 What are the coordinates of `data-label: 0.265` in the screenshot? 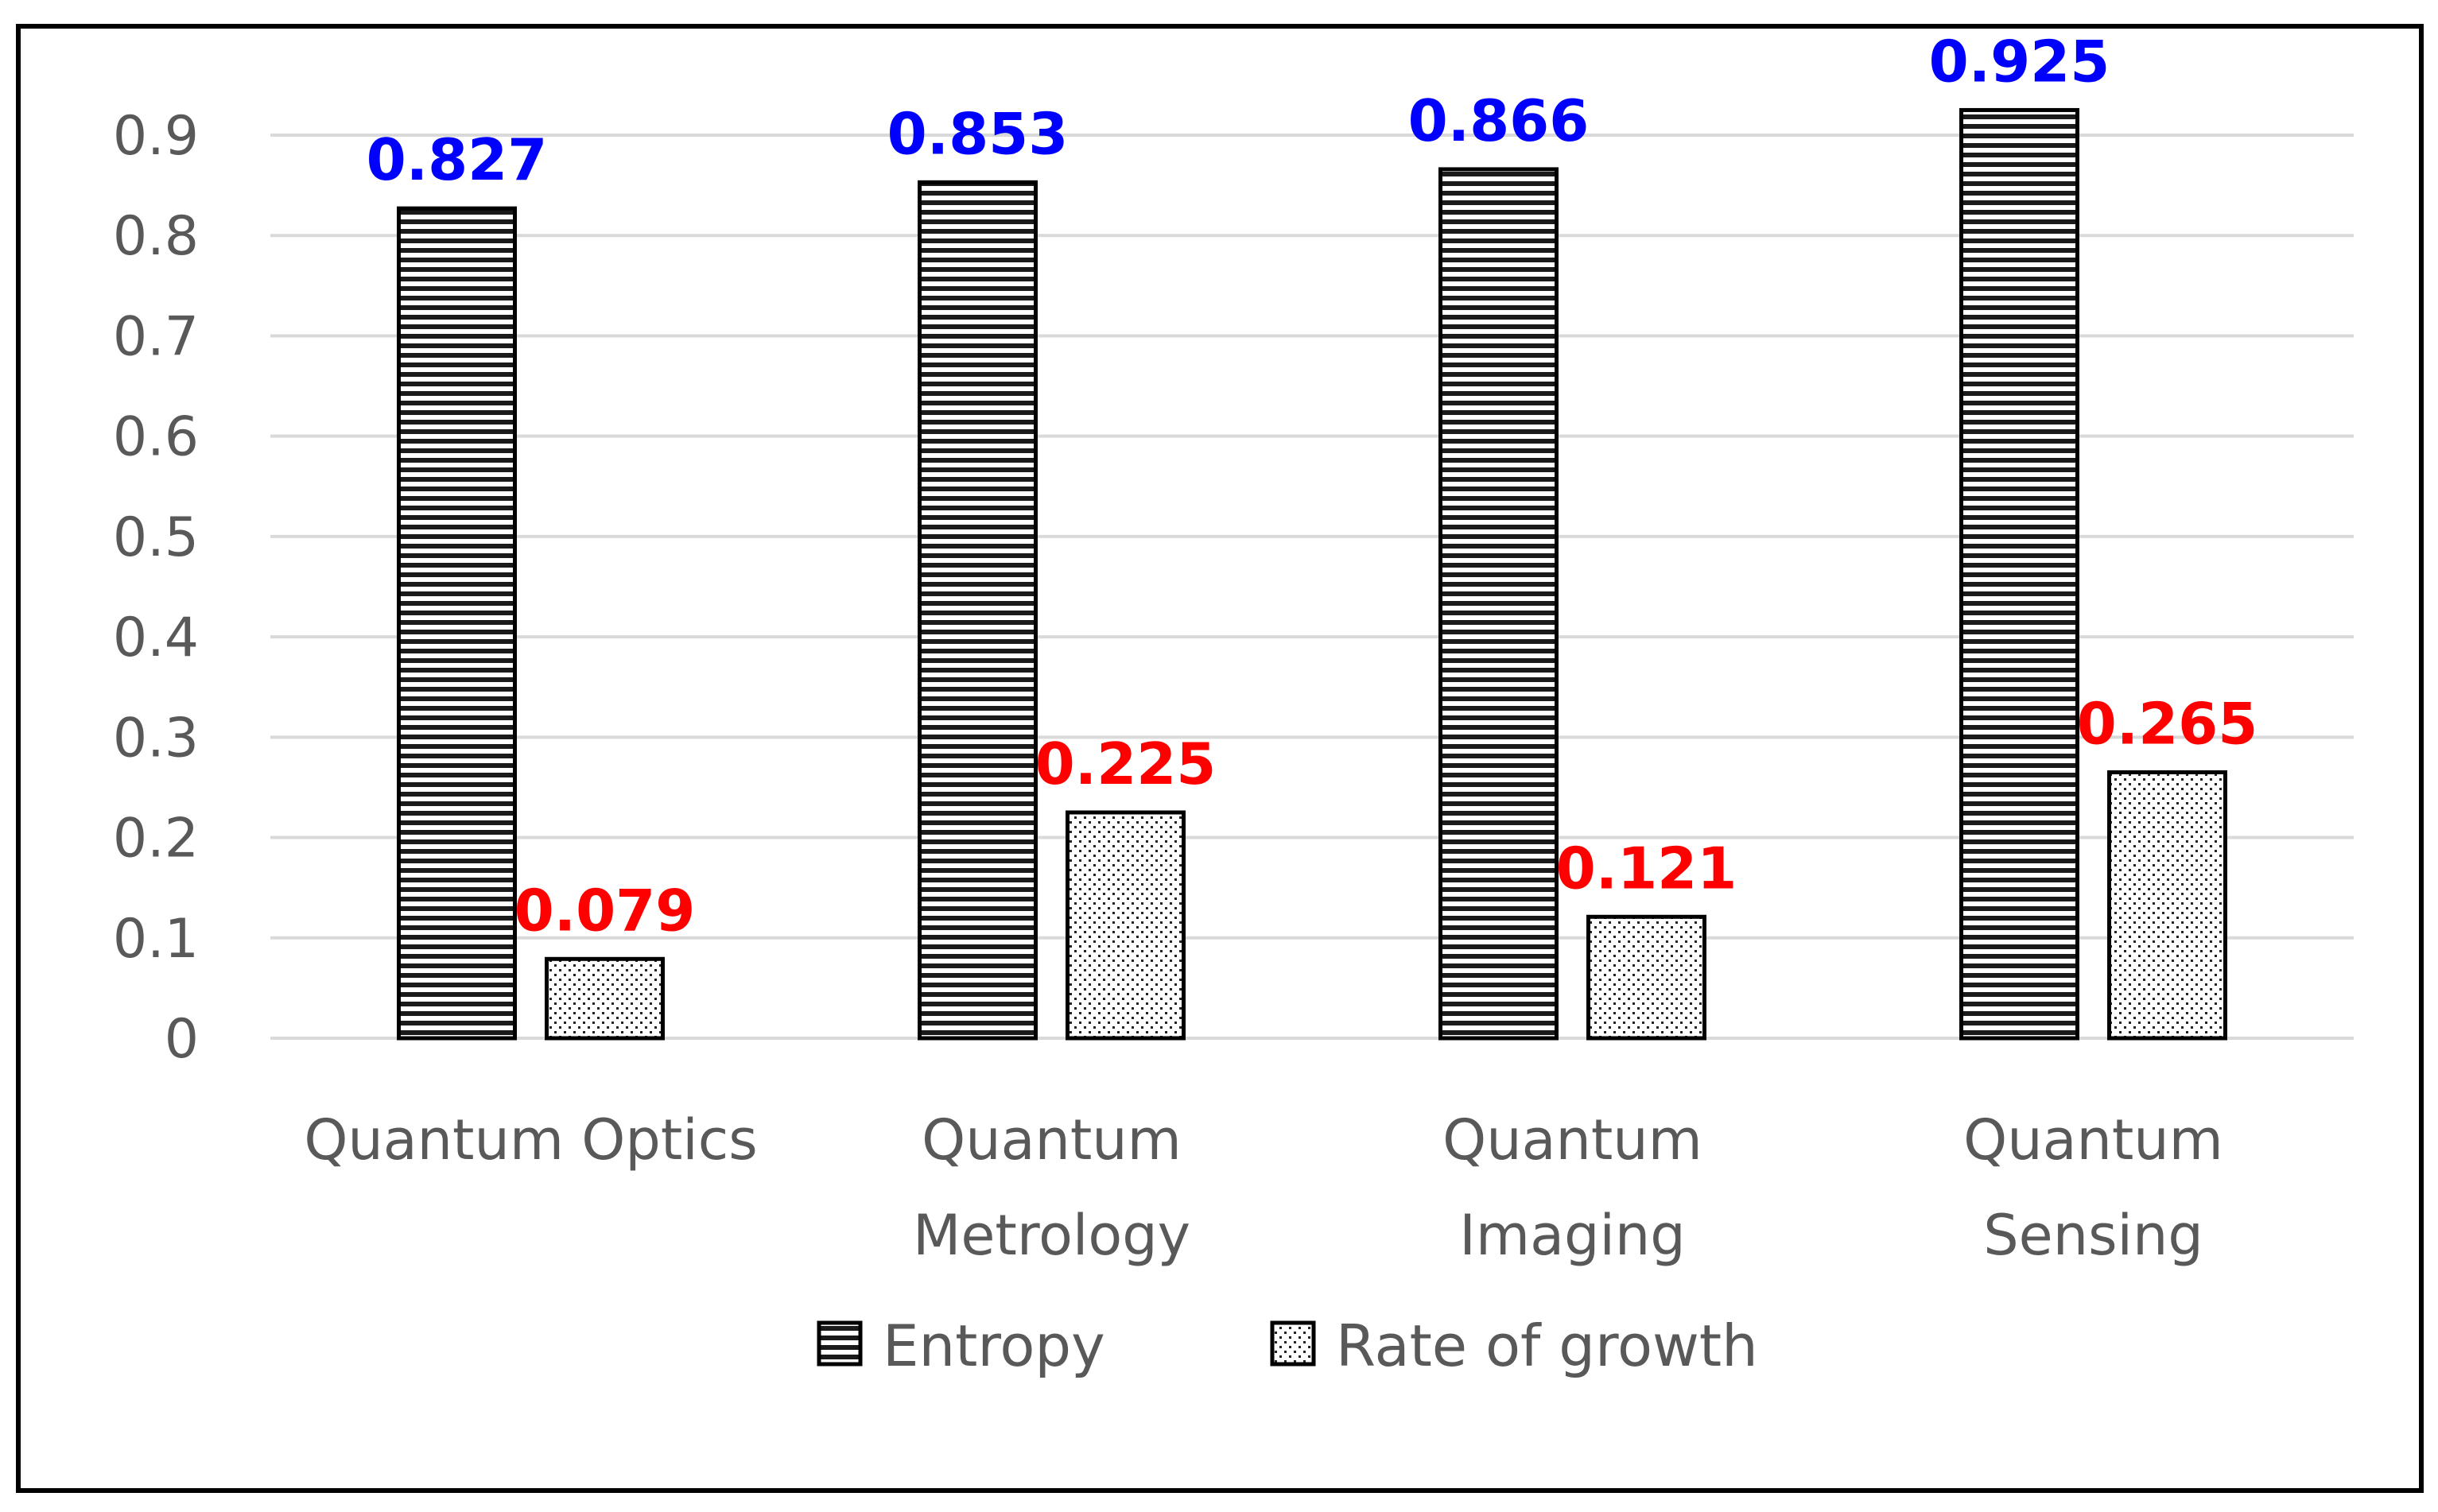 It's located at (2167, 724).